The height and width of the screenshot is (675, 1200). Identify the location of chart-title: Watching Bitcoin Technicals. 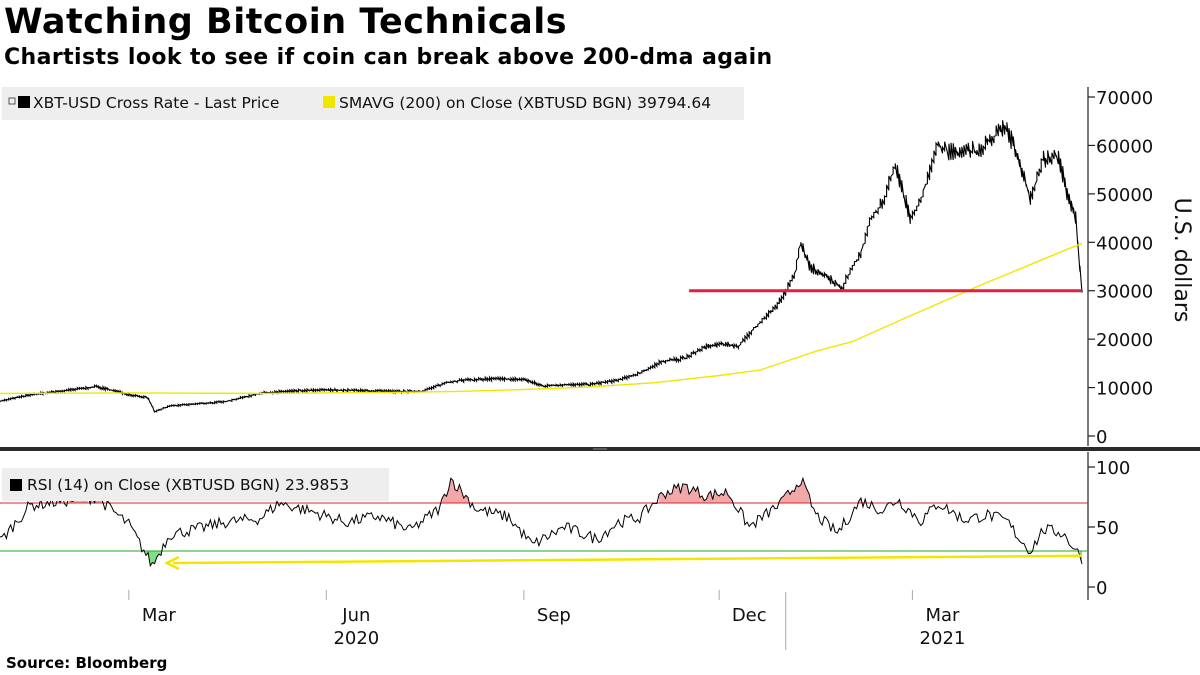
(286, 22).